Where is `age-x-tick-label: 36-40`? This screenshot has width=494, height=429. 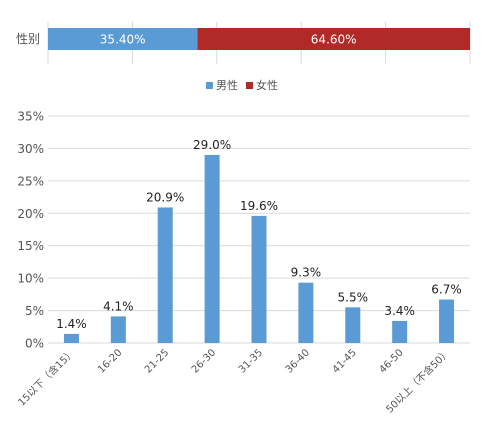 age-x-tick-label: 36-40 is located at coordinates (298, 361).